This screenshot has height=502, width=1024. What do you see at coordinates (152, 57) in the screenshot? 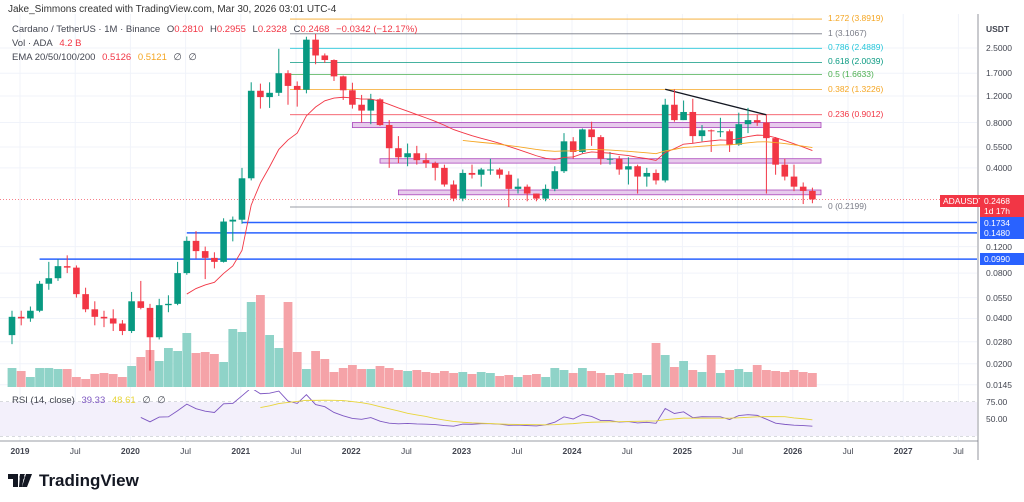
I see `ema50-value: 0.5121` at bounding box center [152, 57].